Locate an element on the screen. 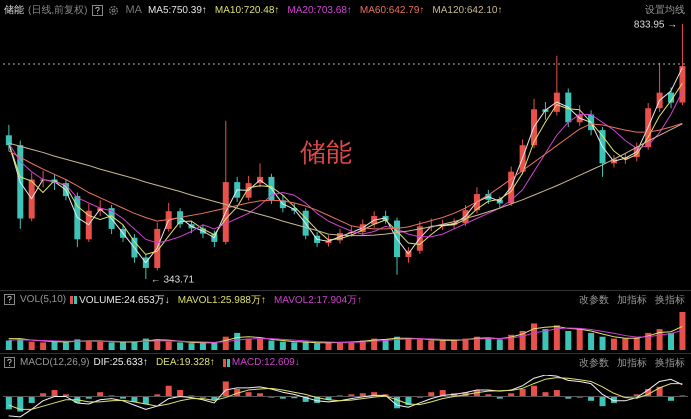 The width and height of the screenshot is (691, 419). chart-subtitle: (日线,前复权) is located at coordinates (58, 10).